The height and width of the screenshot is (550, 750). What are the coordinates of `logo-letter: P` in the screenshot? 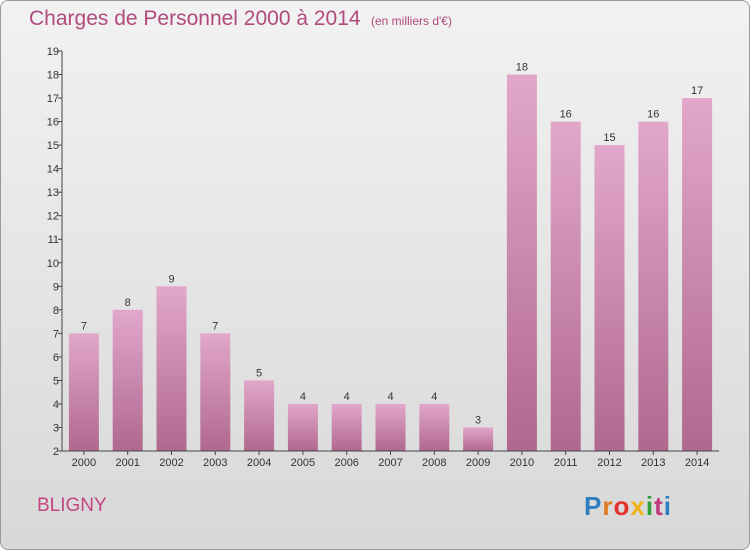 It's located at (593, 506).